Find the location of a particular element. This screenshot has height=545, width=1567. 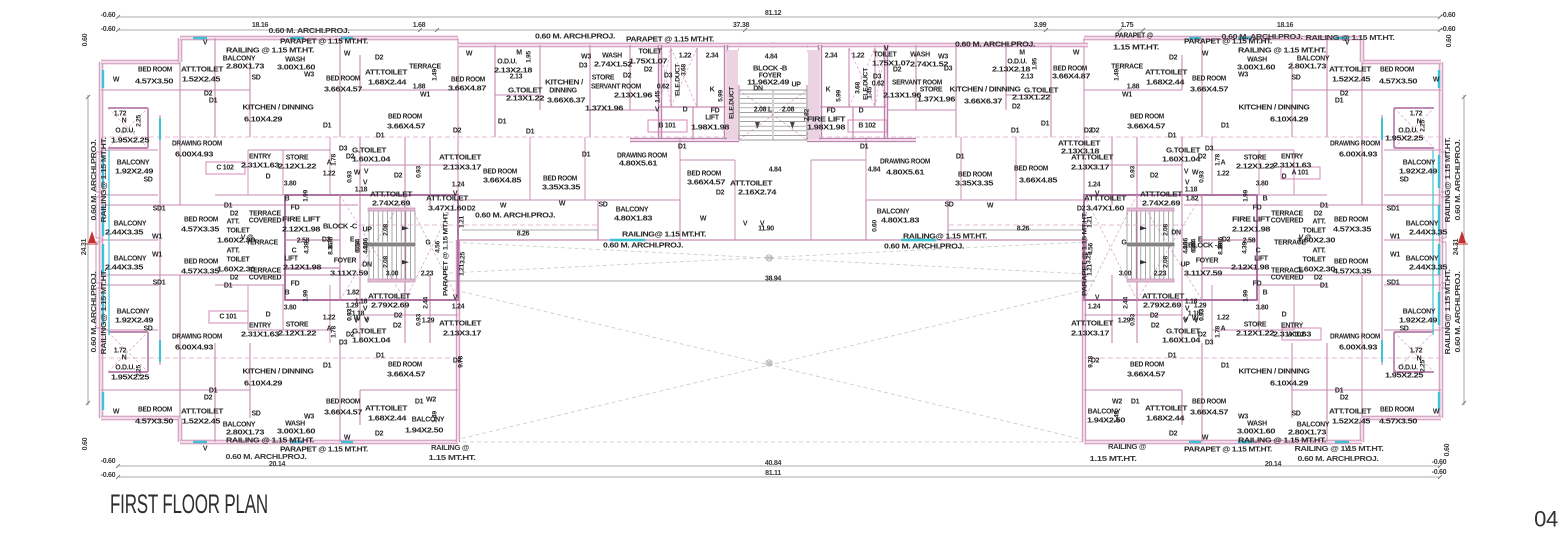

svg-text: E is located at coordinates (352, 240).